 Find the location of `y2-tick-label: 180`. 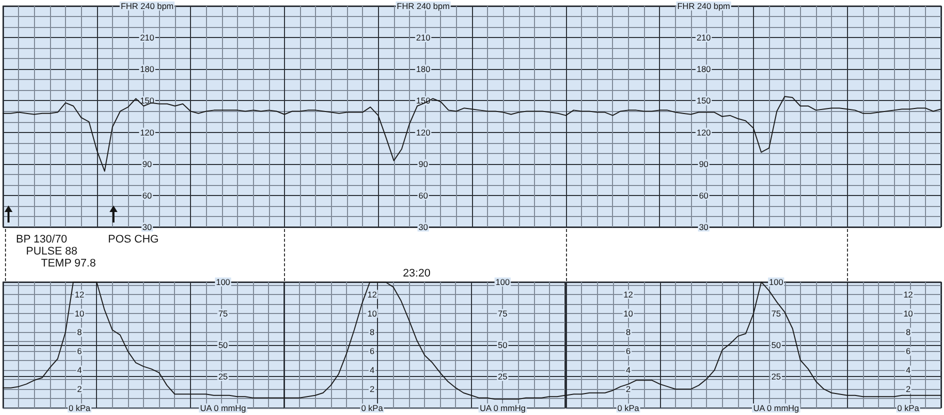

y2-tick-label: 180 is located at coordinates (423, 69).